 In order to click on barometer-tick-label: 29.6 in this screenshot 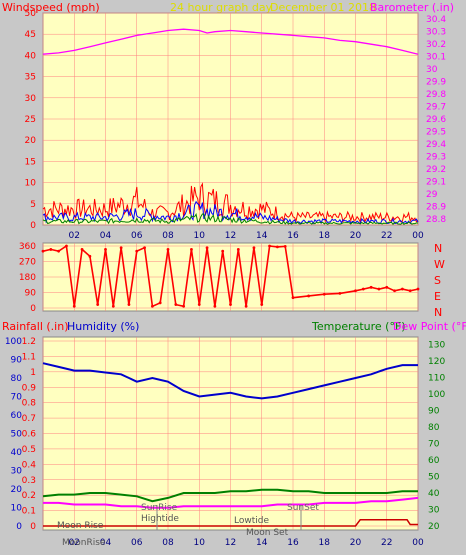, I will do `click(436, 120)`.